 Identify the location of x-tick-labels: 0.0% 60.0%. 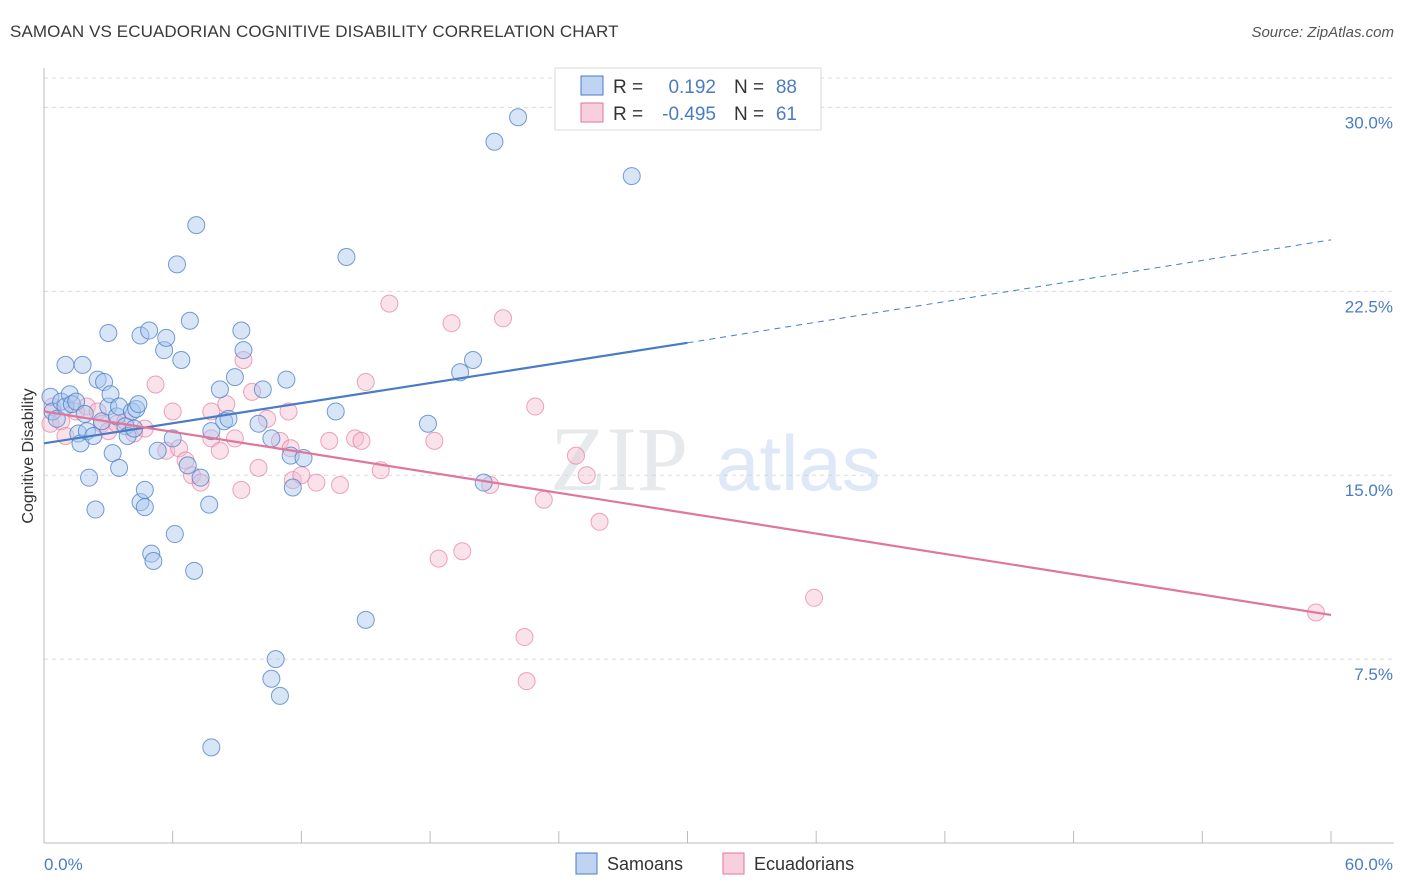
(718, 864).